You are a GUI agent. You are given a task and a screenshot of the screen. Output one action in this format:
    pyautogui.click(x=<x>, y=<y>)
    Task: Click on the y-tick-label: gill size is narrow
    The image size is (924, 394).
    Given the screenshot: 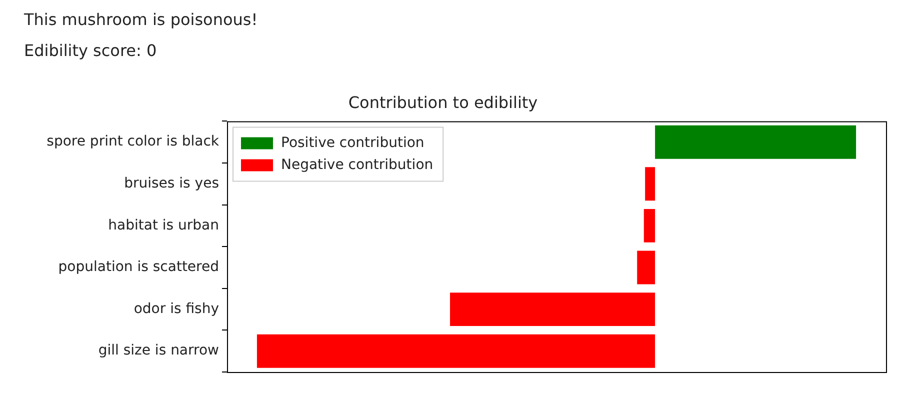 What is the action you would take?
    pyautogui.click(x=158, y=350)
    